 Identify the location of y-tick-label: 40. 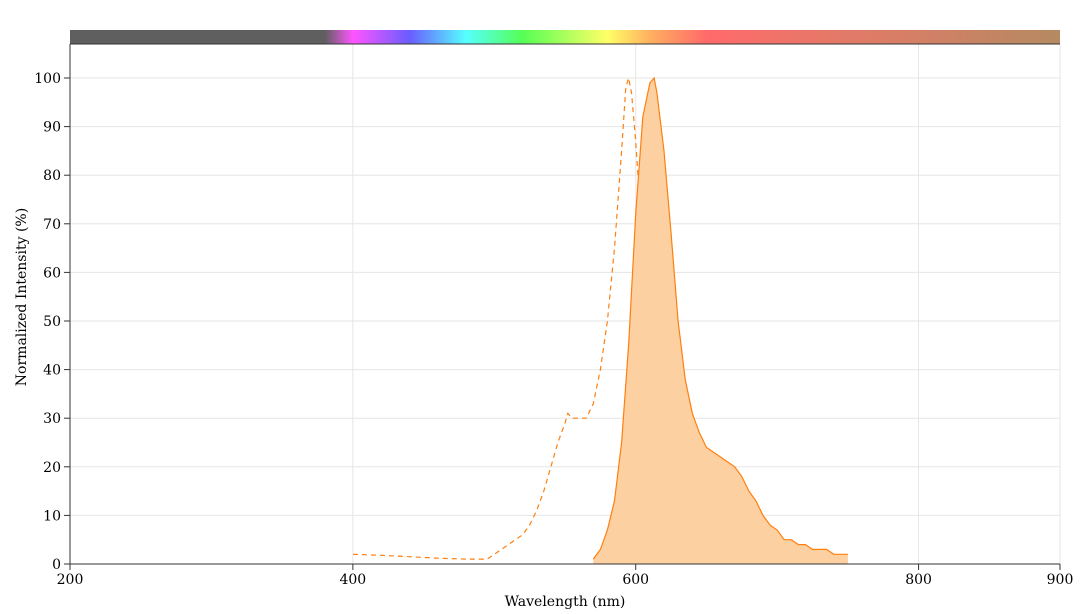
(52, 371).